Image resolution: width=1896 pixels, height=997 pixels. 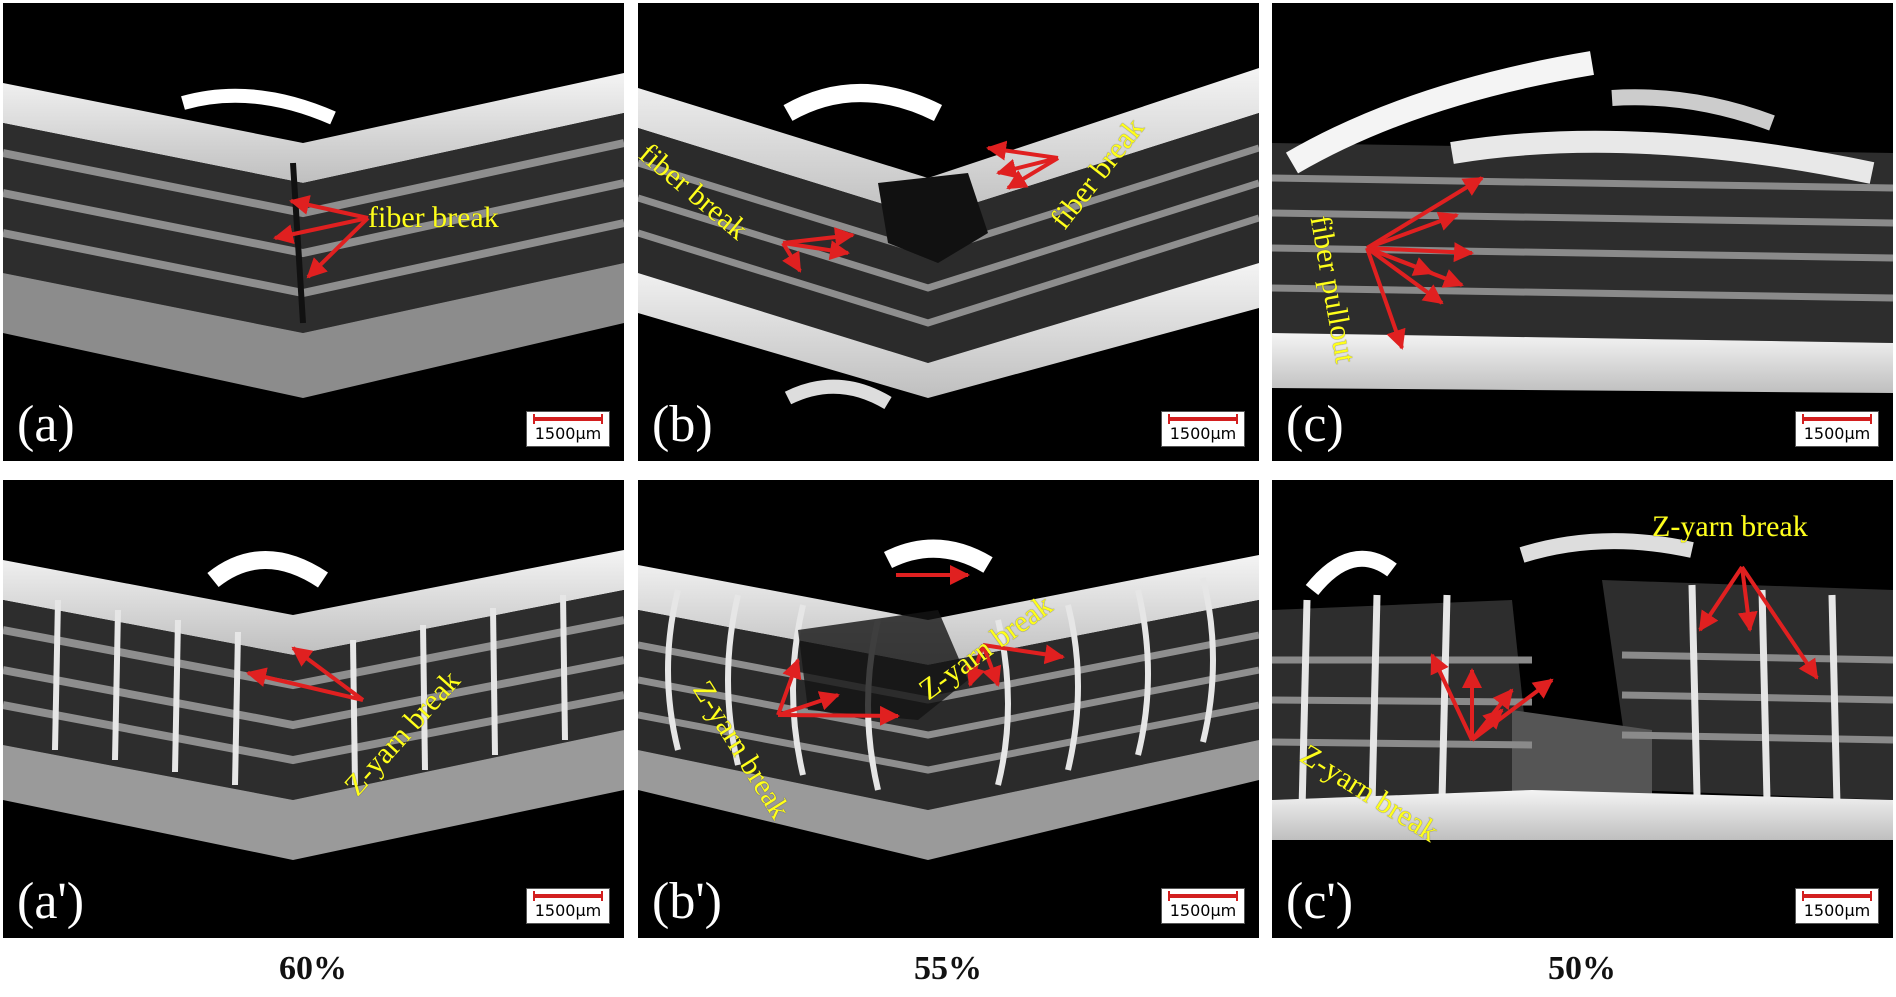 I want to click on panel-label: (b'), so click(x=687, y=901).